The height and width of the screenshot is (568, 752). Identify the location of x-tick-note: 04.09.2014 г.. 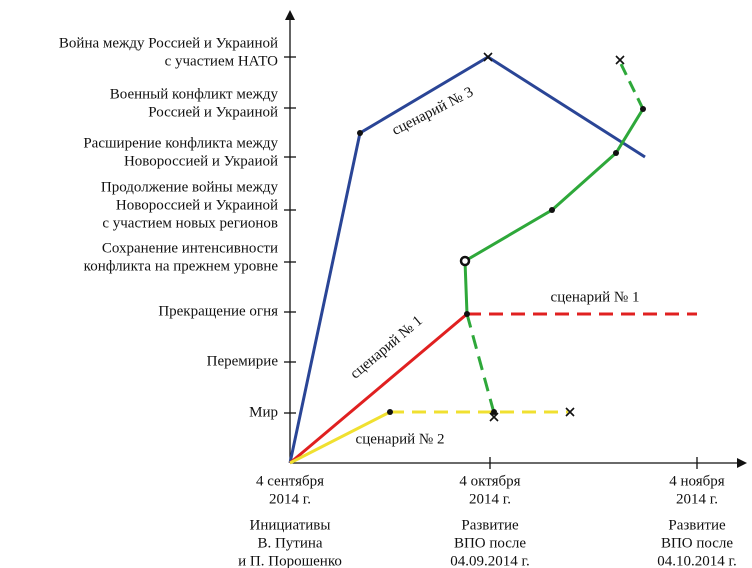
(489, 560).